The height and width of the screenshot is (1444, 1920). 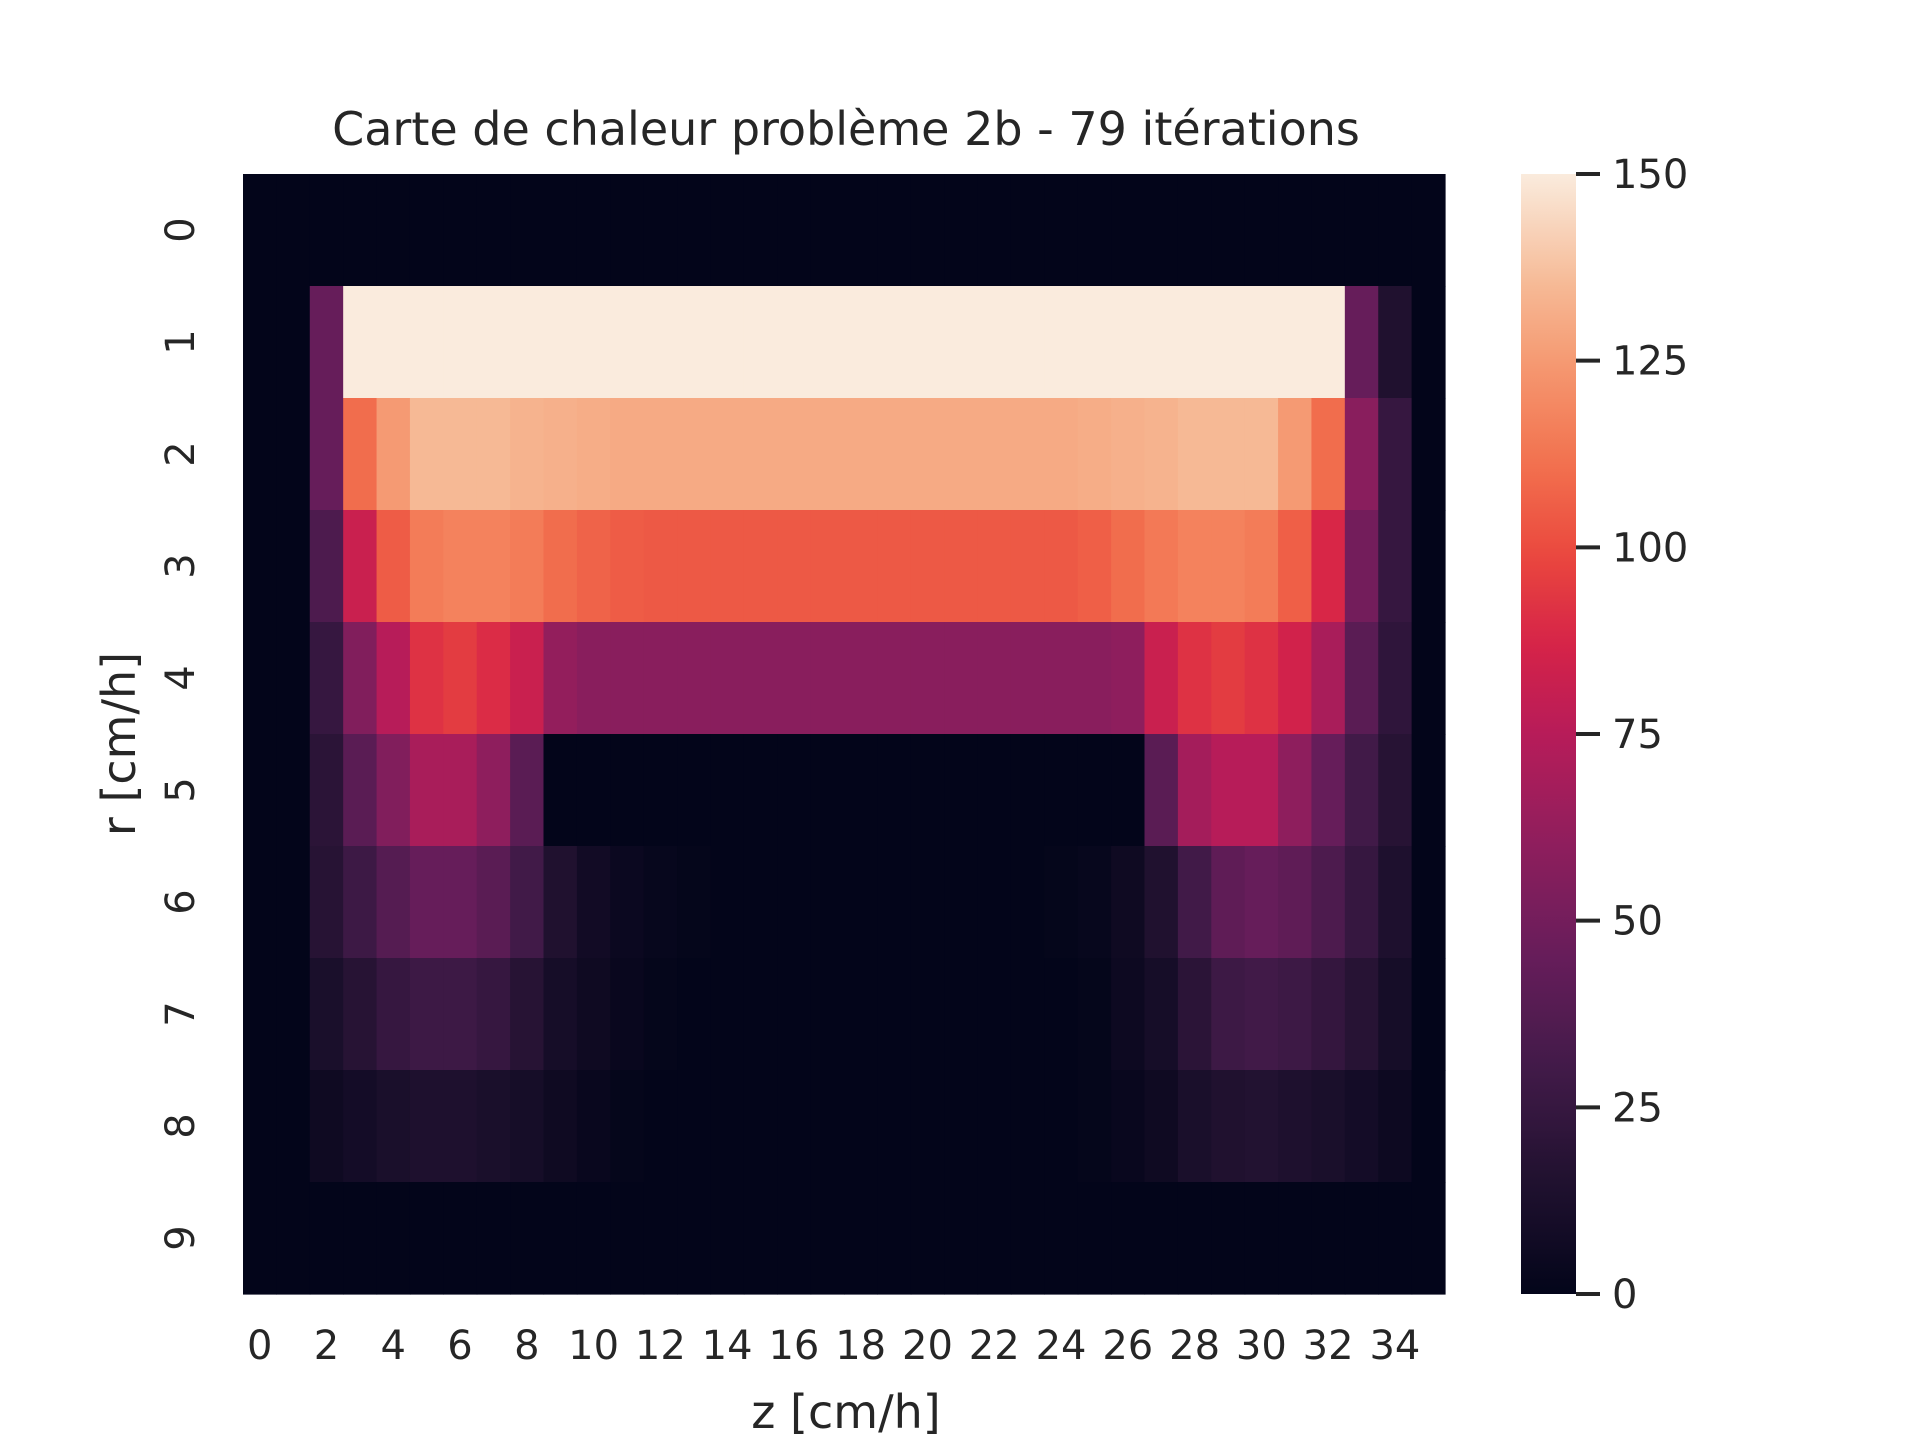 What do you see at coordinates (593, 1346) in the screenshot?
I see `x-tick-label: 10` at bounding box center [593, 1346].